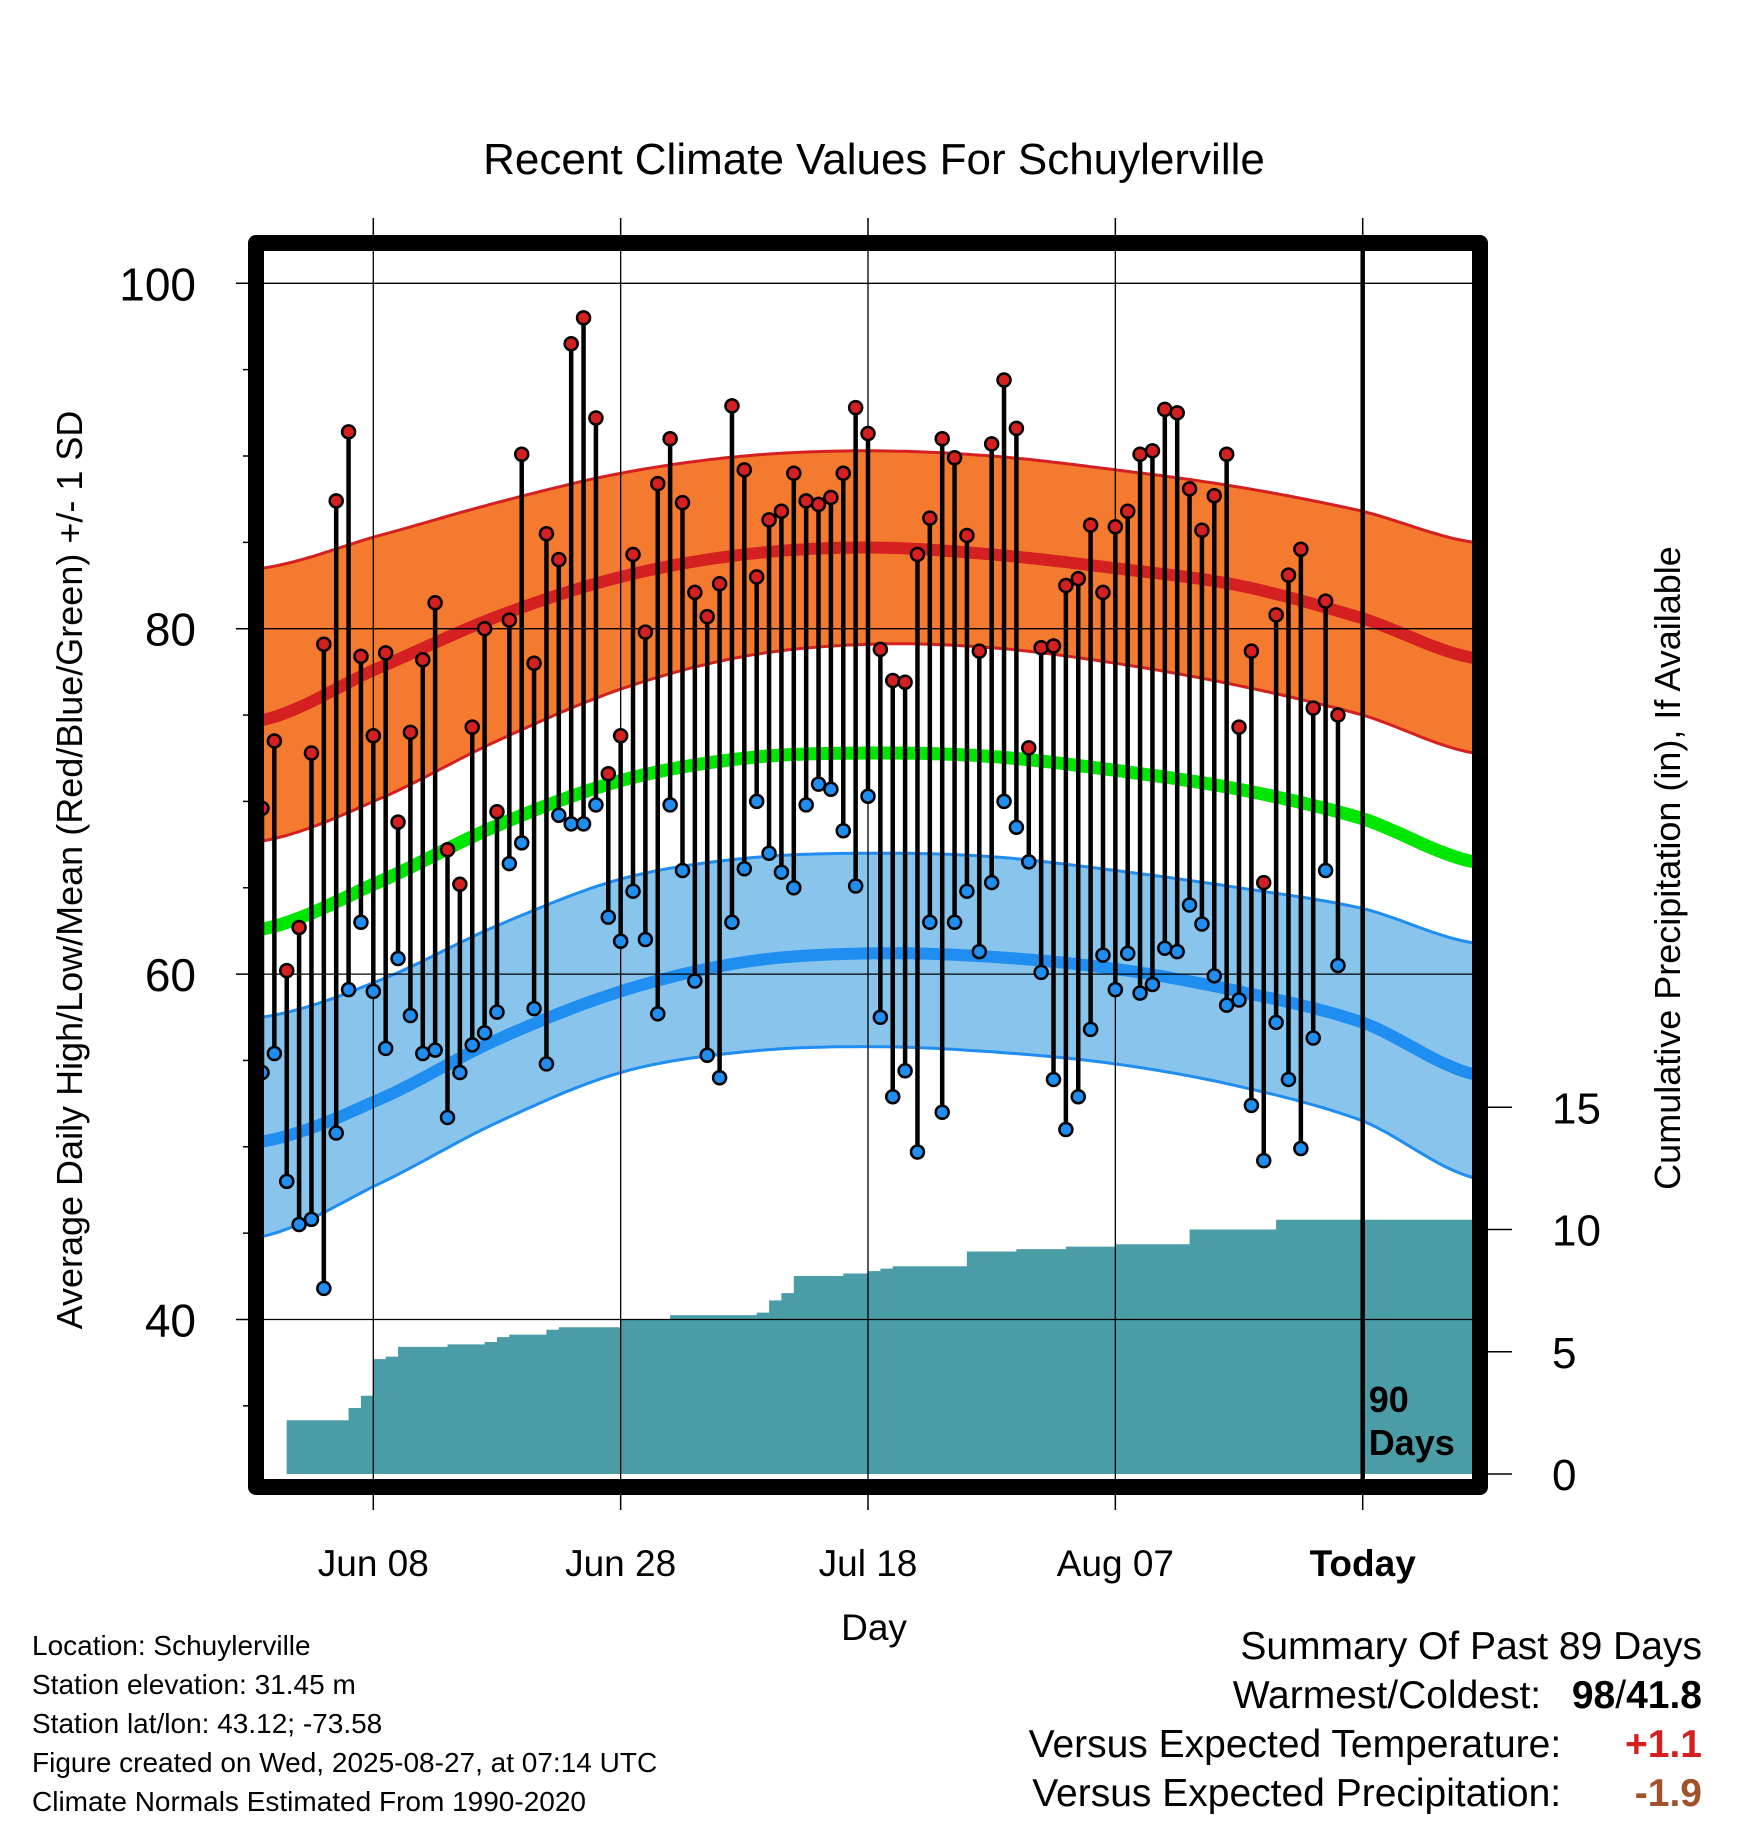  Describe the element at coordinates (170, 1321) in the screenshot. I see `y-tick-label: 40` at that location.